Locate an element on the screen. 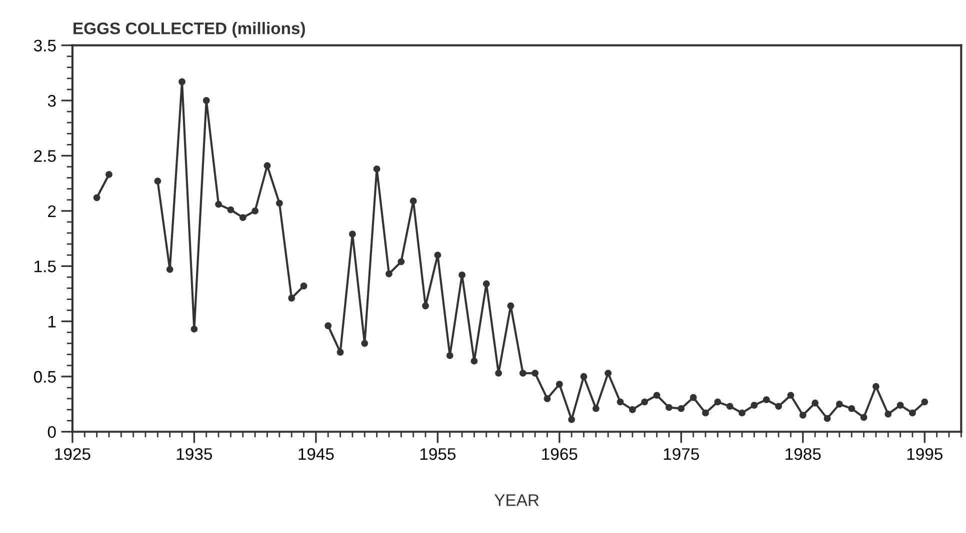 This screenshot has height=533, width=966. y-tick-label: 0.5 is located at coordinates (45, 376).